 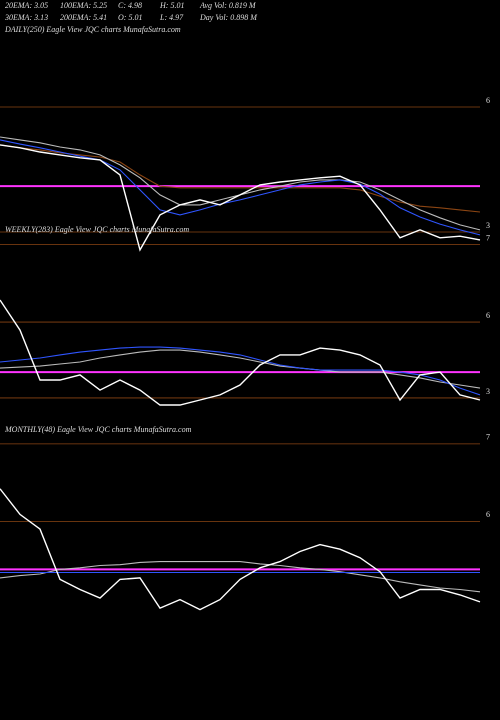 What do you see at coordinates (228, 17) in the screenshot?
I see `stat: Day Vol: 0.898 M` at bounding box center [228, 17].